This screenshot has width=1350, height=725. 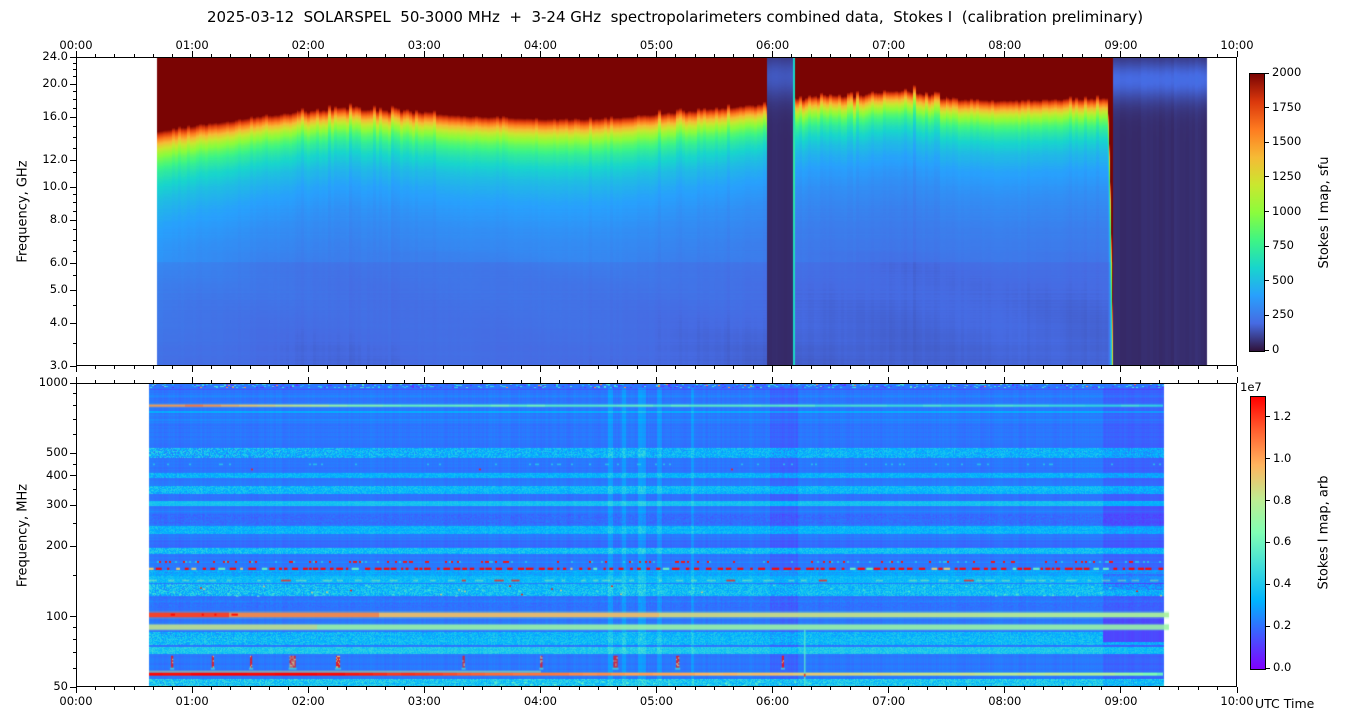 I want to click on colorbar-tick-label: 1.0, so click(x=1282, y=457).